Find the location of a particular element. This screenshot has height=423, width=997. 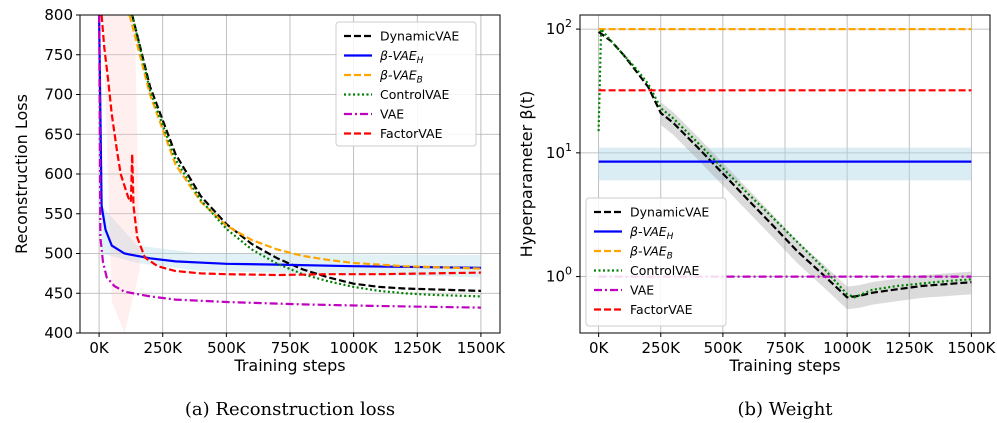

y-axis-label: Hyperparameter β(t) is located at coordinates (526, 174).